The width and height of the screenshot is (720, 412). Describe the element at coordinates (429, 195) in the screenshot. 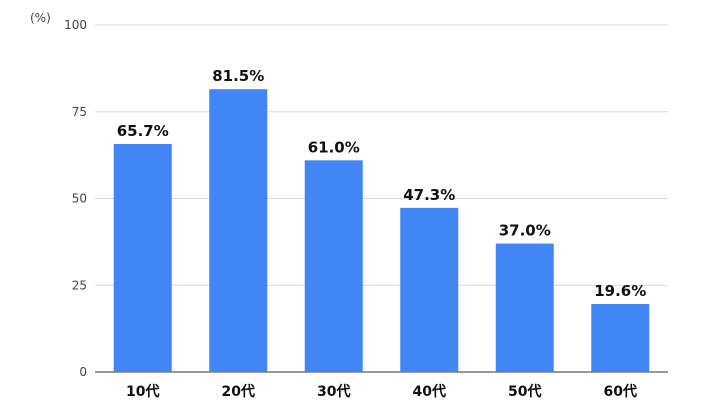

I see `bar-data-label: 47.3%` at that location.